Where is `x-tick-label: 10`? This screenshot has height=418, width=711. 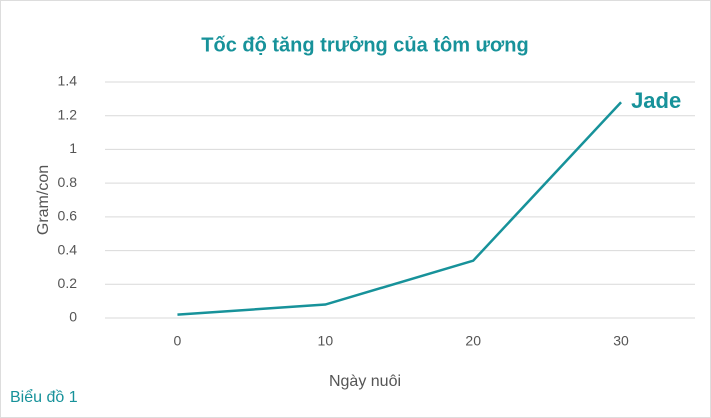 x-tick-label: 10 is located at coordinates (326, 341).